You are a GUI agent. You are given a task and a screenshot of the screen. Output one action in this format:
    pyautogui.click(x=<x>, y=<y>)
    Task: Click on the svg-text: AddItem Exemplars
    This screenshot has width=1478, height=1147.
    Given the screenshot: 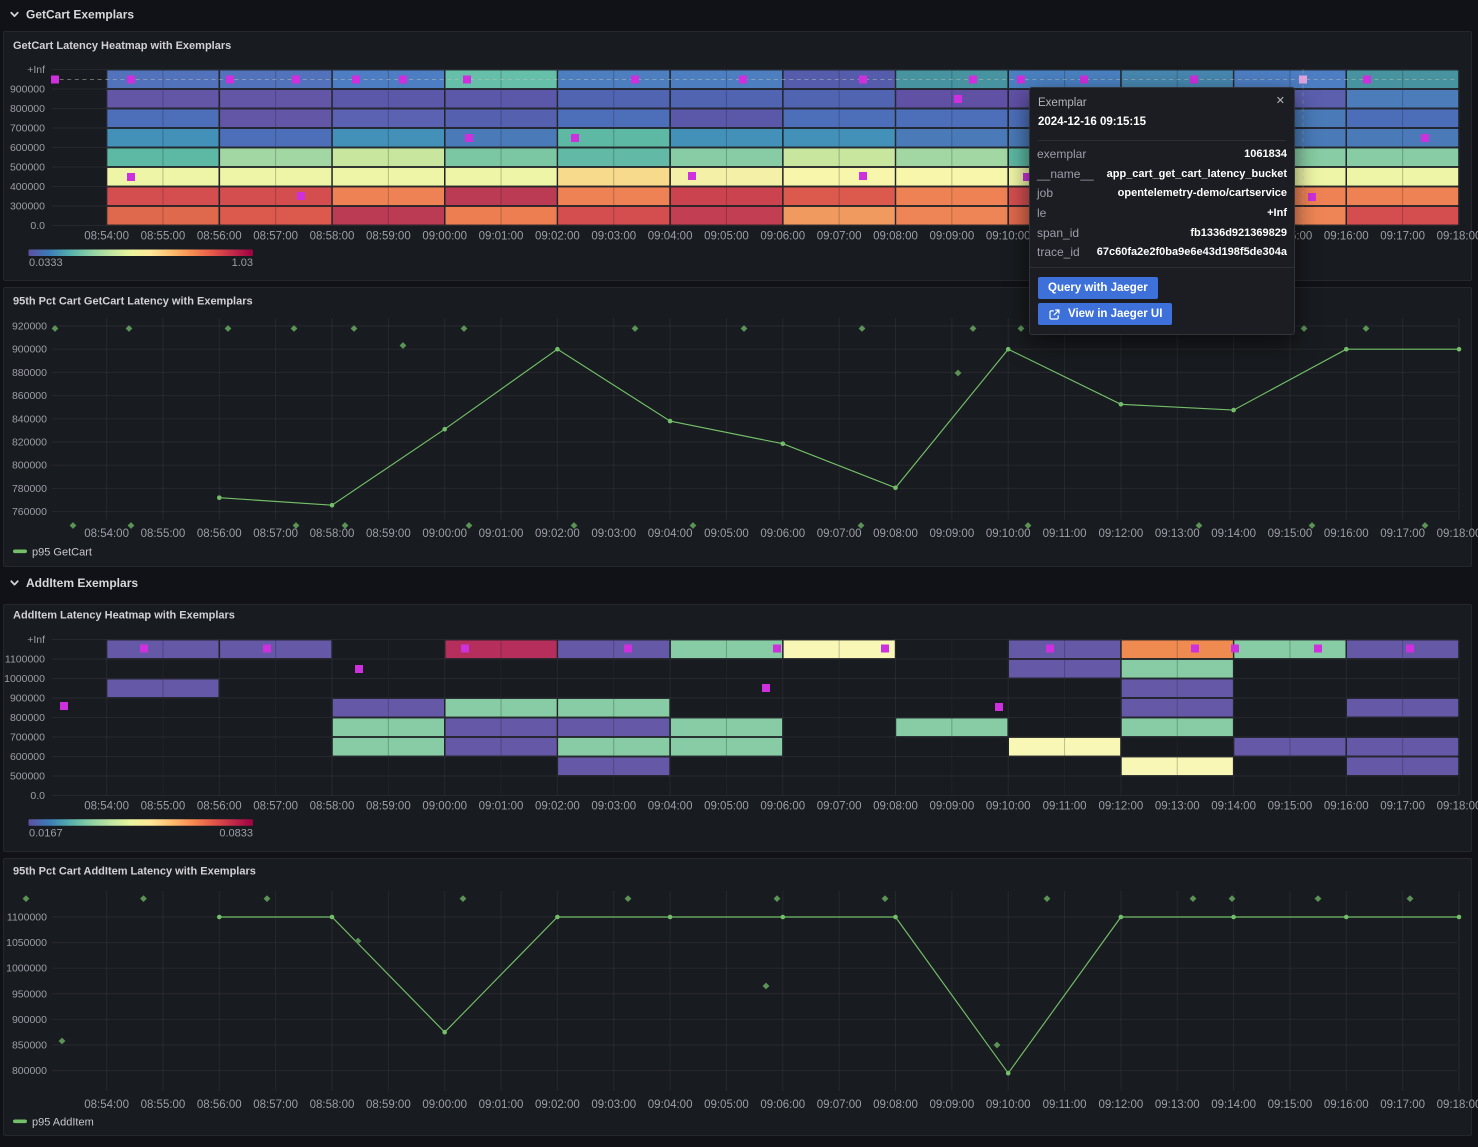 What is the action you would take?
    pyautogui.click(x=82, y=583)
    